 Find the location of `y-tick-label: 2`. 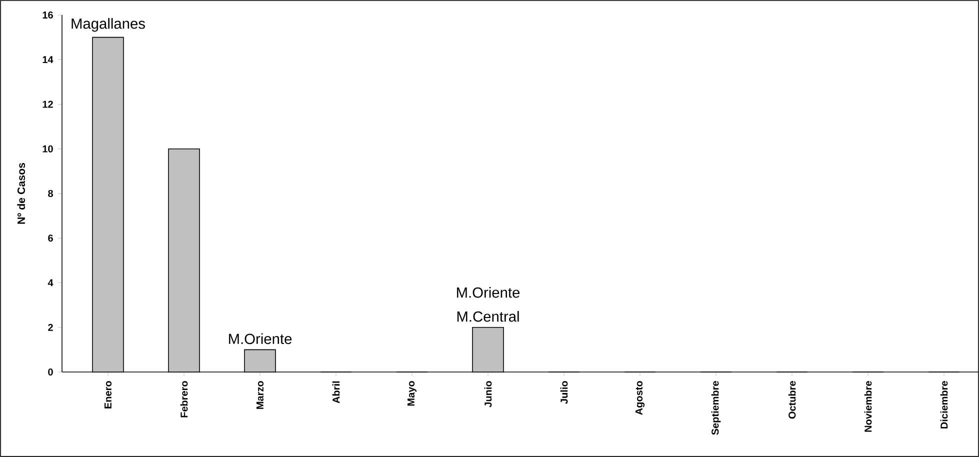

y-tick-label: 2 is located at coordinates (50, 327).